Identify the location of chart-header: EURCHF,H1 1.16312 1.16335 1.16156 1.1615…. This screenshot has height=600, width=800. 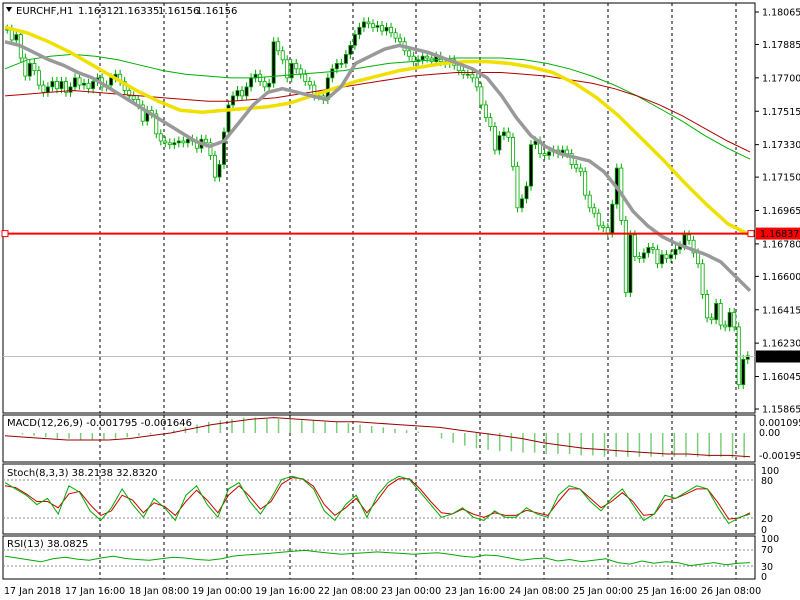
(121, 11).